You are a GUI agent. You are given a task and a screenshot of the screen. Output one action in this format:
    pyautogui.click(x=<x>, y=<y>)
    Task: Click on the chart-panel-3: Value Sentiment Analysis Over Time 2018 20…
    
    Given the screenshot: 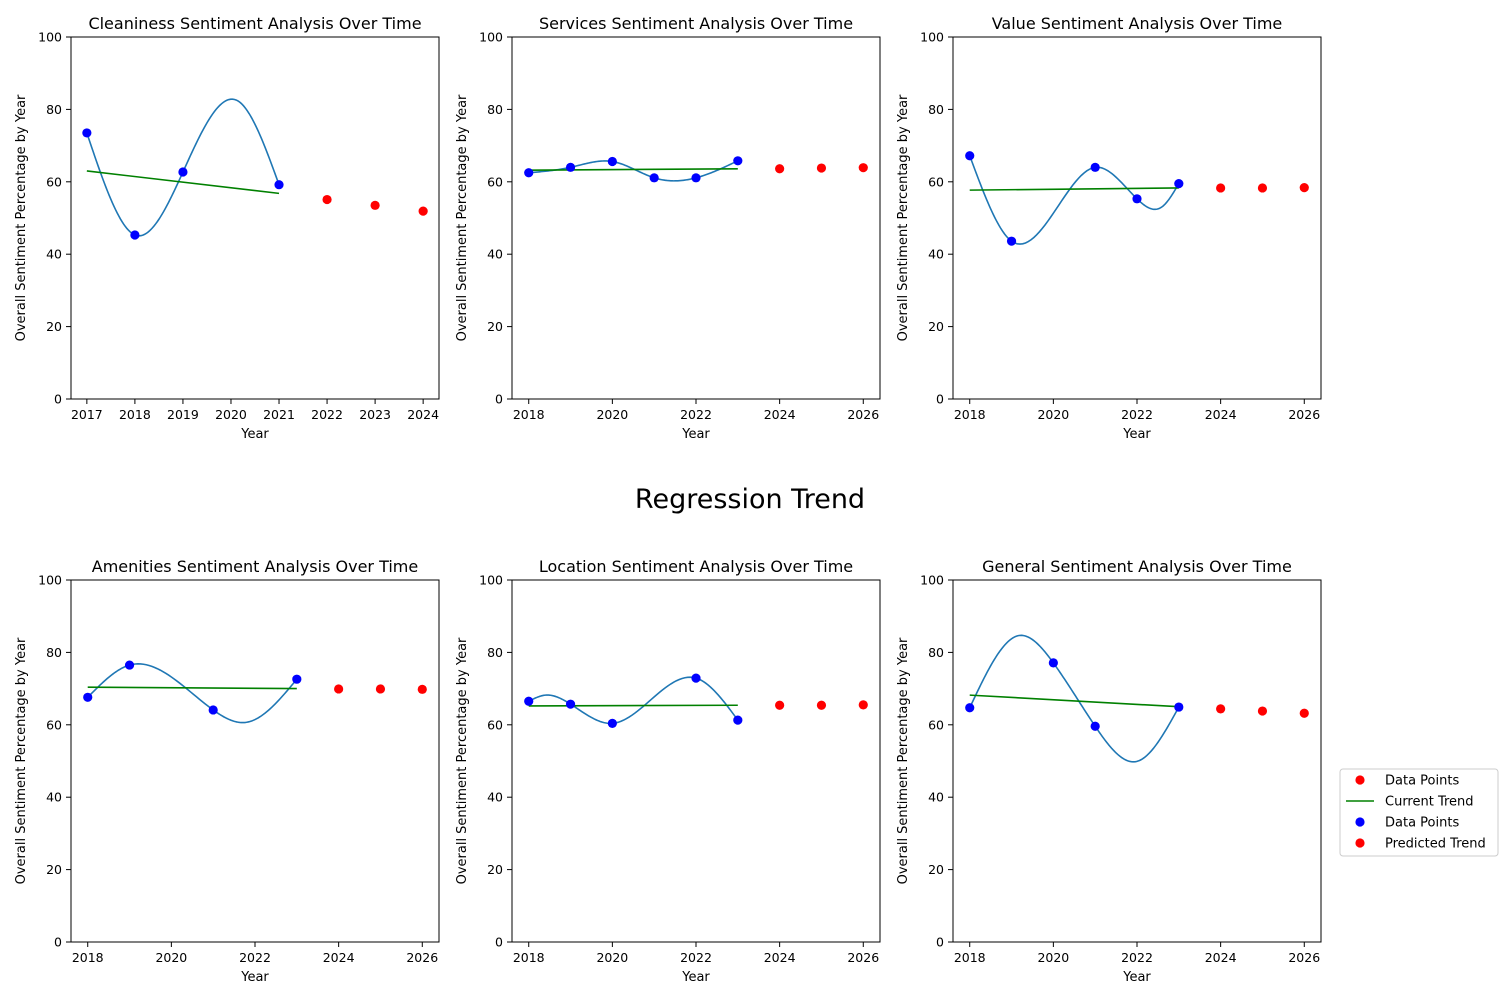 What is the action you would take?
    pyautogui.click(x=1109, y=228)
    